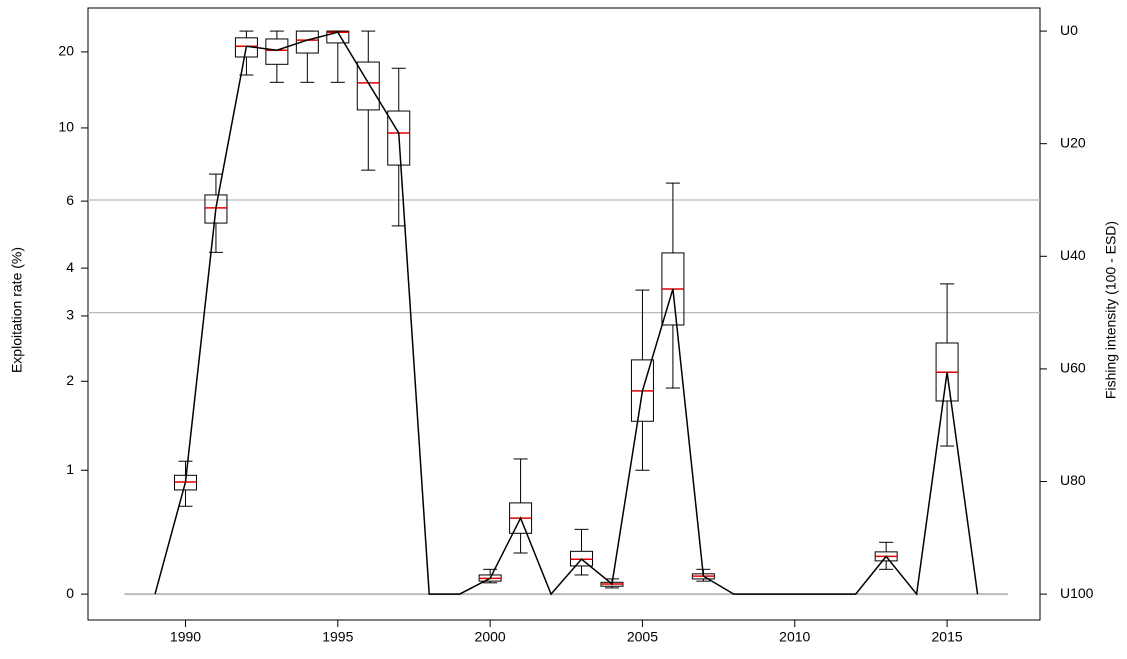  What do you see at coordinates (66, 51) in the screenshot?
I see `y-tick-label: 20` at bounding box center [66, 51].